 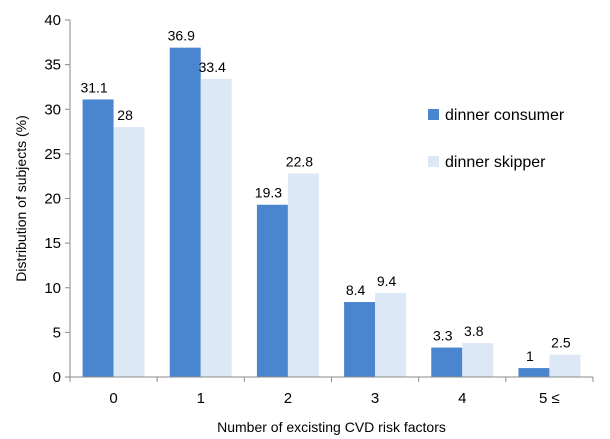 What do you see at coordinates (387, 281) in the screenshot?
I see `data-label-dinner-skipper-3: 9.4` at bounding box center [387, 281].